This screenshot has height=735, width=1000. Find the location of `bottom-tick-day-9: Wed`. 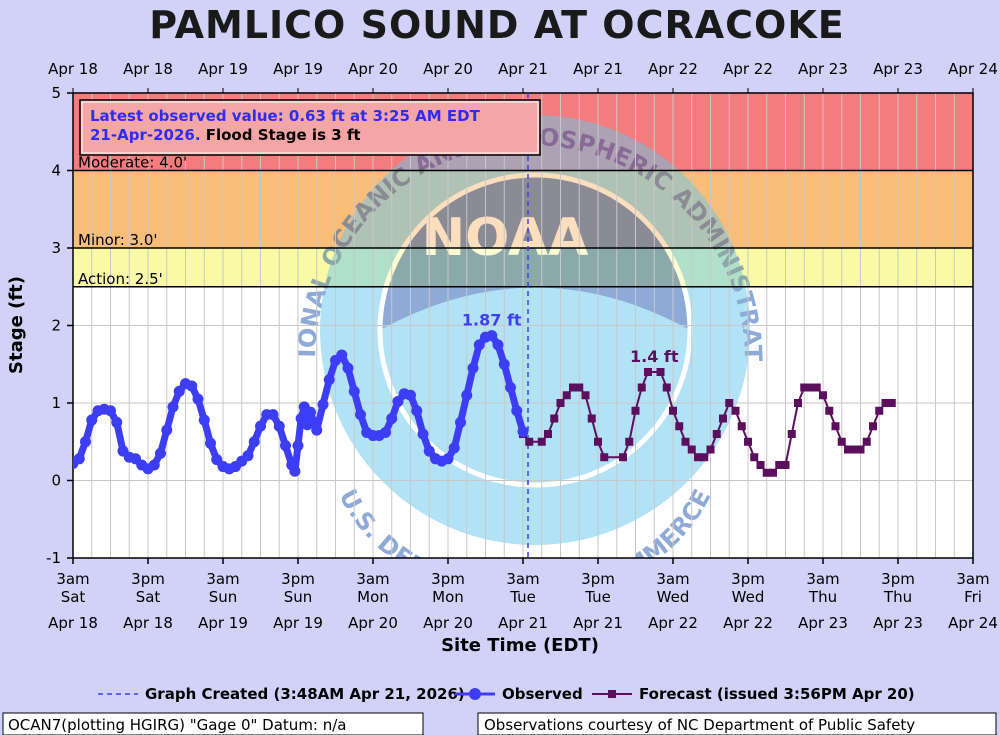

bottom-tick-day-9: Wed is located at coordinates (748, 597).